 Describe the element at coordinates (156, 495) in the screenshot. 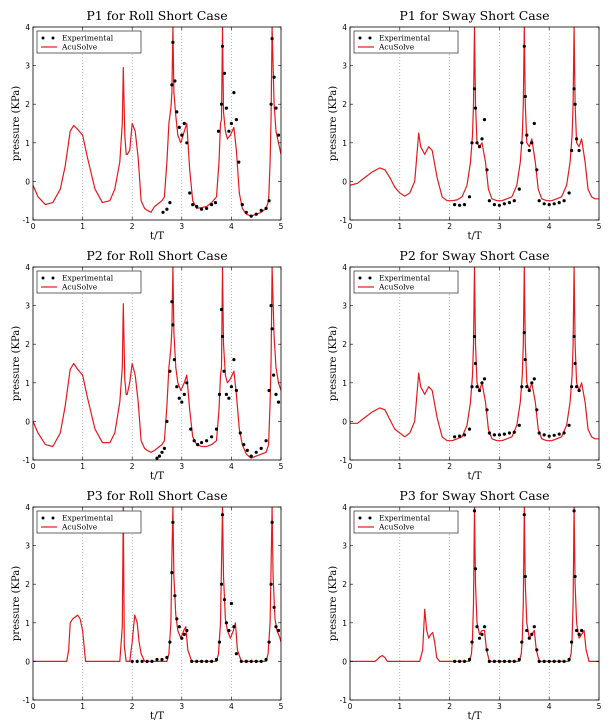

I see `chart-title: P3 for Roll Short Case` at that location.